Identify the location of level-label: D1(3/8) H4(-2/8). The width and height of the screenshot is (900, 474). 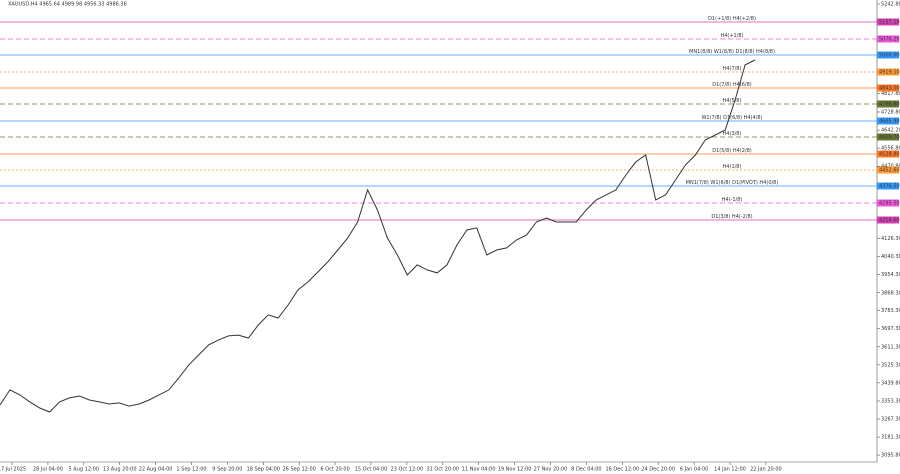
(731, 217).